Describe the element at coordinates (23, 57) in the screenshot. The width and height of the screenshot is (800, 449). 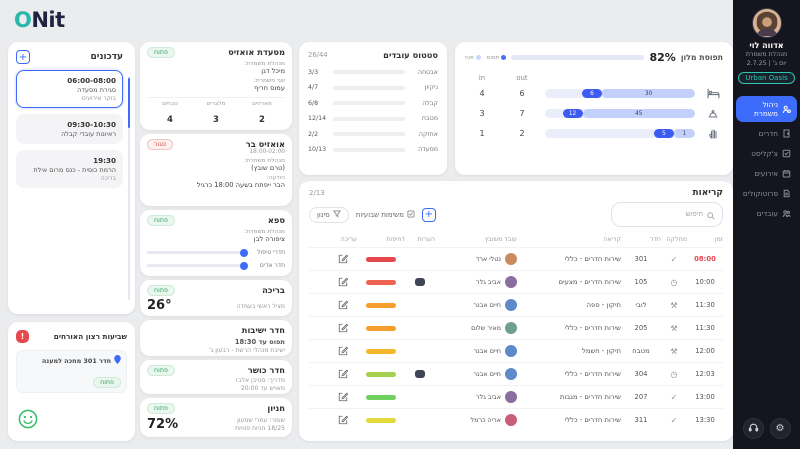
I see `add-update-button: +` at that location.